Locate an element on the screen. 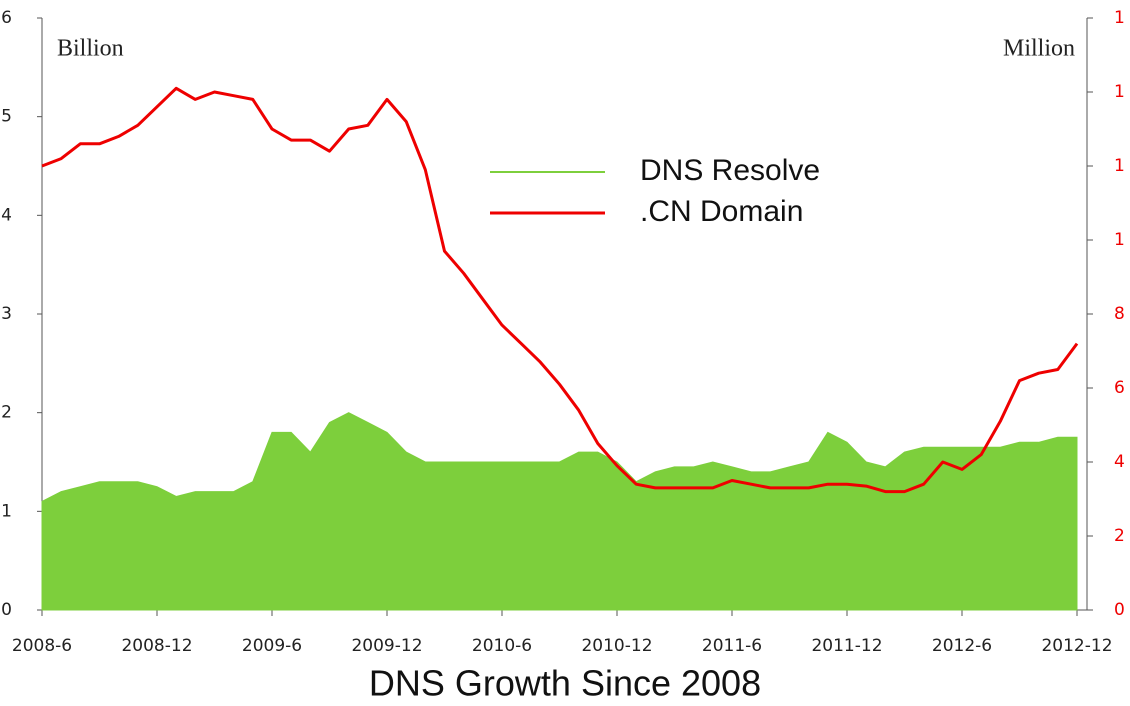 This screenshot has width=1130, height=706. y2-tick-label: 0 is located at coordinates (1119, 610).